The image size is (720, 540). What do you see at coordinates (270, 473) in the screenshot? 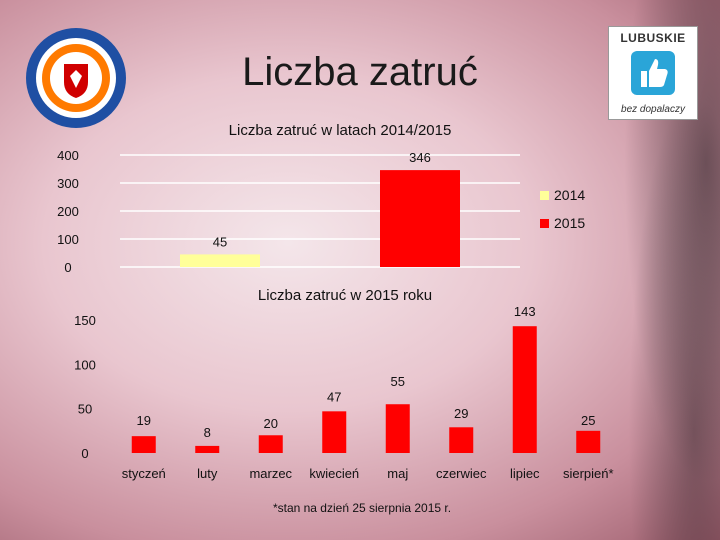
I see `chart2-xtick-label: marzec` at bounding box center [270, 473].